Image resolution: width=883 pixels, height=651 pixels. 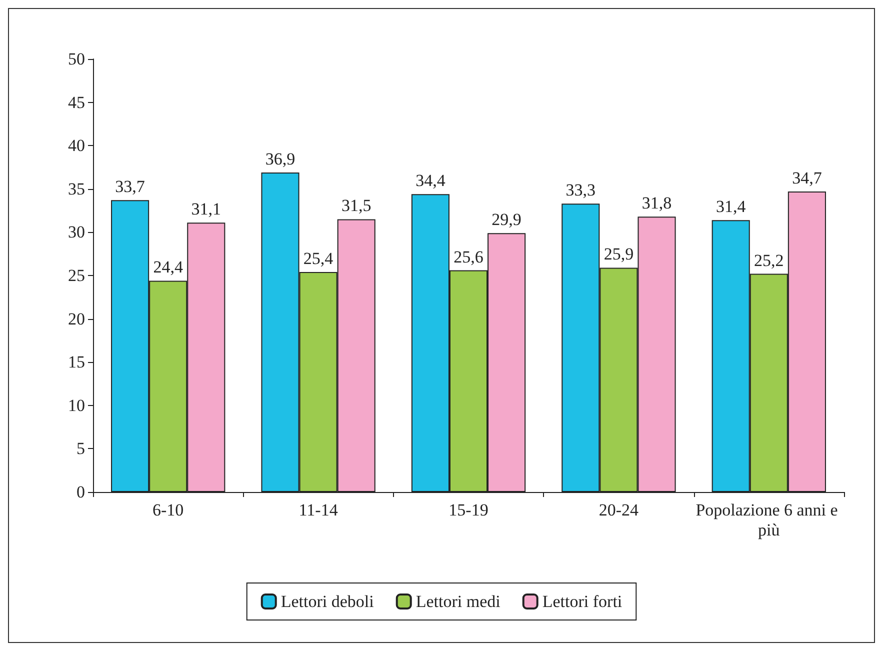 I want to click on data-label: 25,4, so click(x=318, y=258).